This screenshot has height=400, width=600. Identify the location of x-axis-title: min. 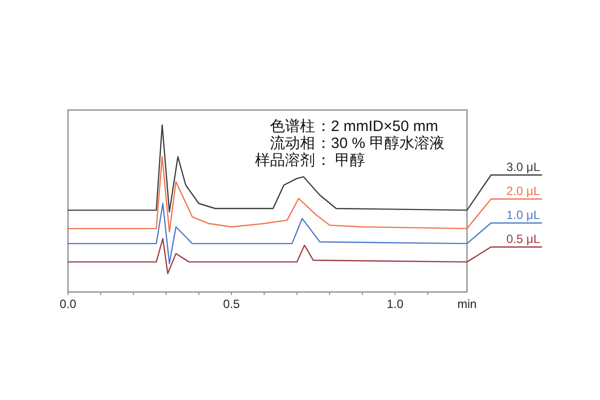
(467, 304).